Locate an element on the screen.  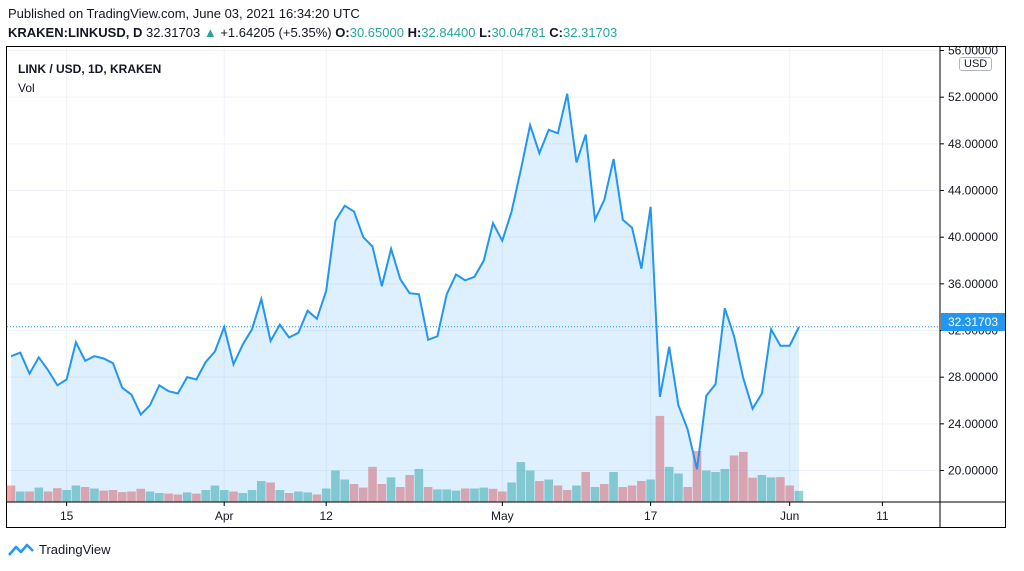
y-tick-label: 36.00000 is located at coordinates (973, 284).